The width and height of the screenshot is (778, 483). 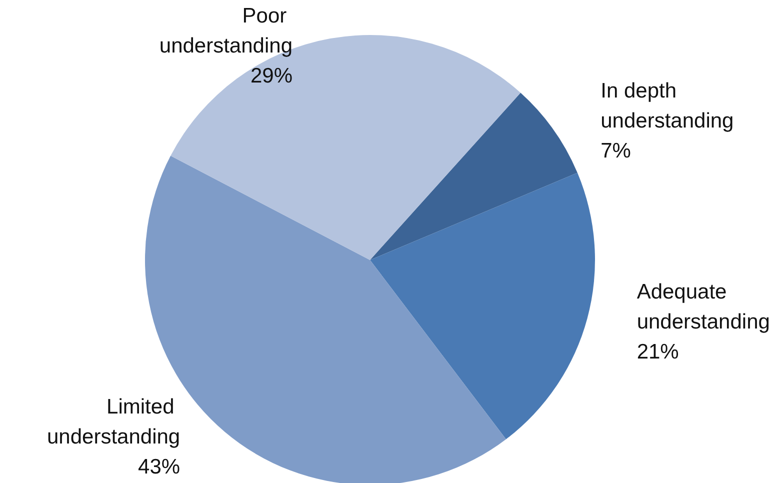 What do you see at coordinates (113, 422) in the screenshot?
I see `slice-label: Limited understanding` at bounding box center [113, 422].